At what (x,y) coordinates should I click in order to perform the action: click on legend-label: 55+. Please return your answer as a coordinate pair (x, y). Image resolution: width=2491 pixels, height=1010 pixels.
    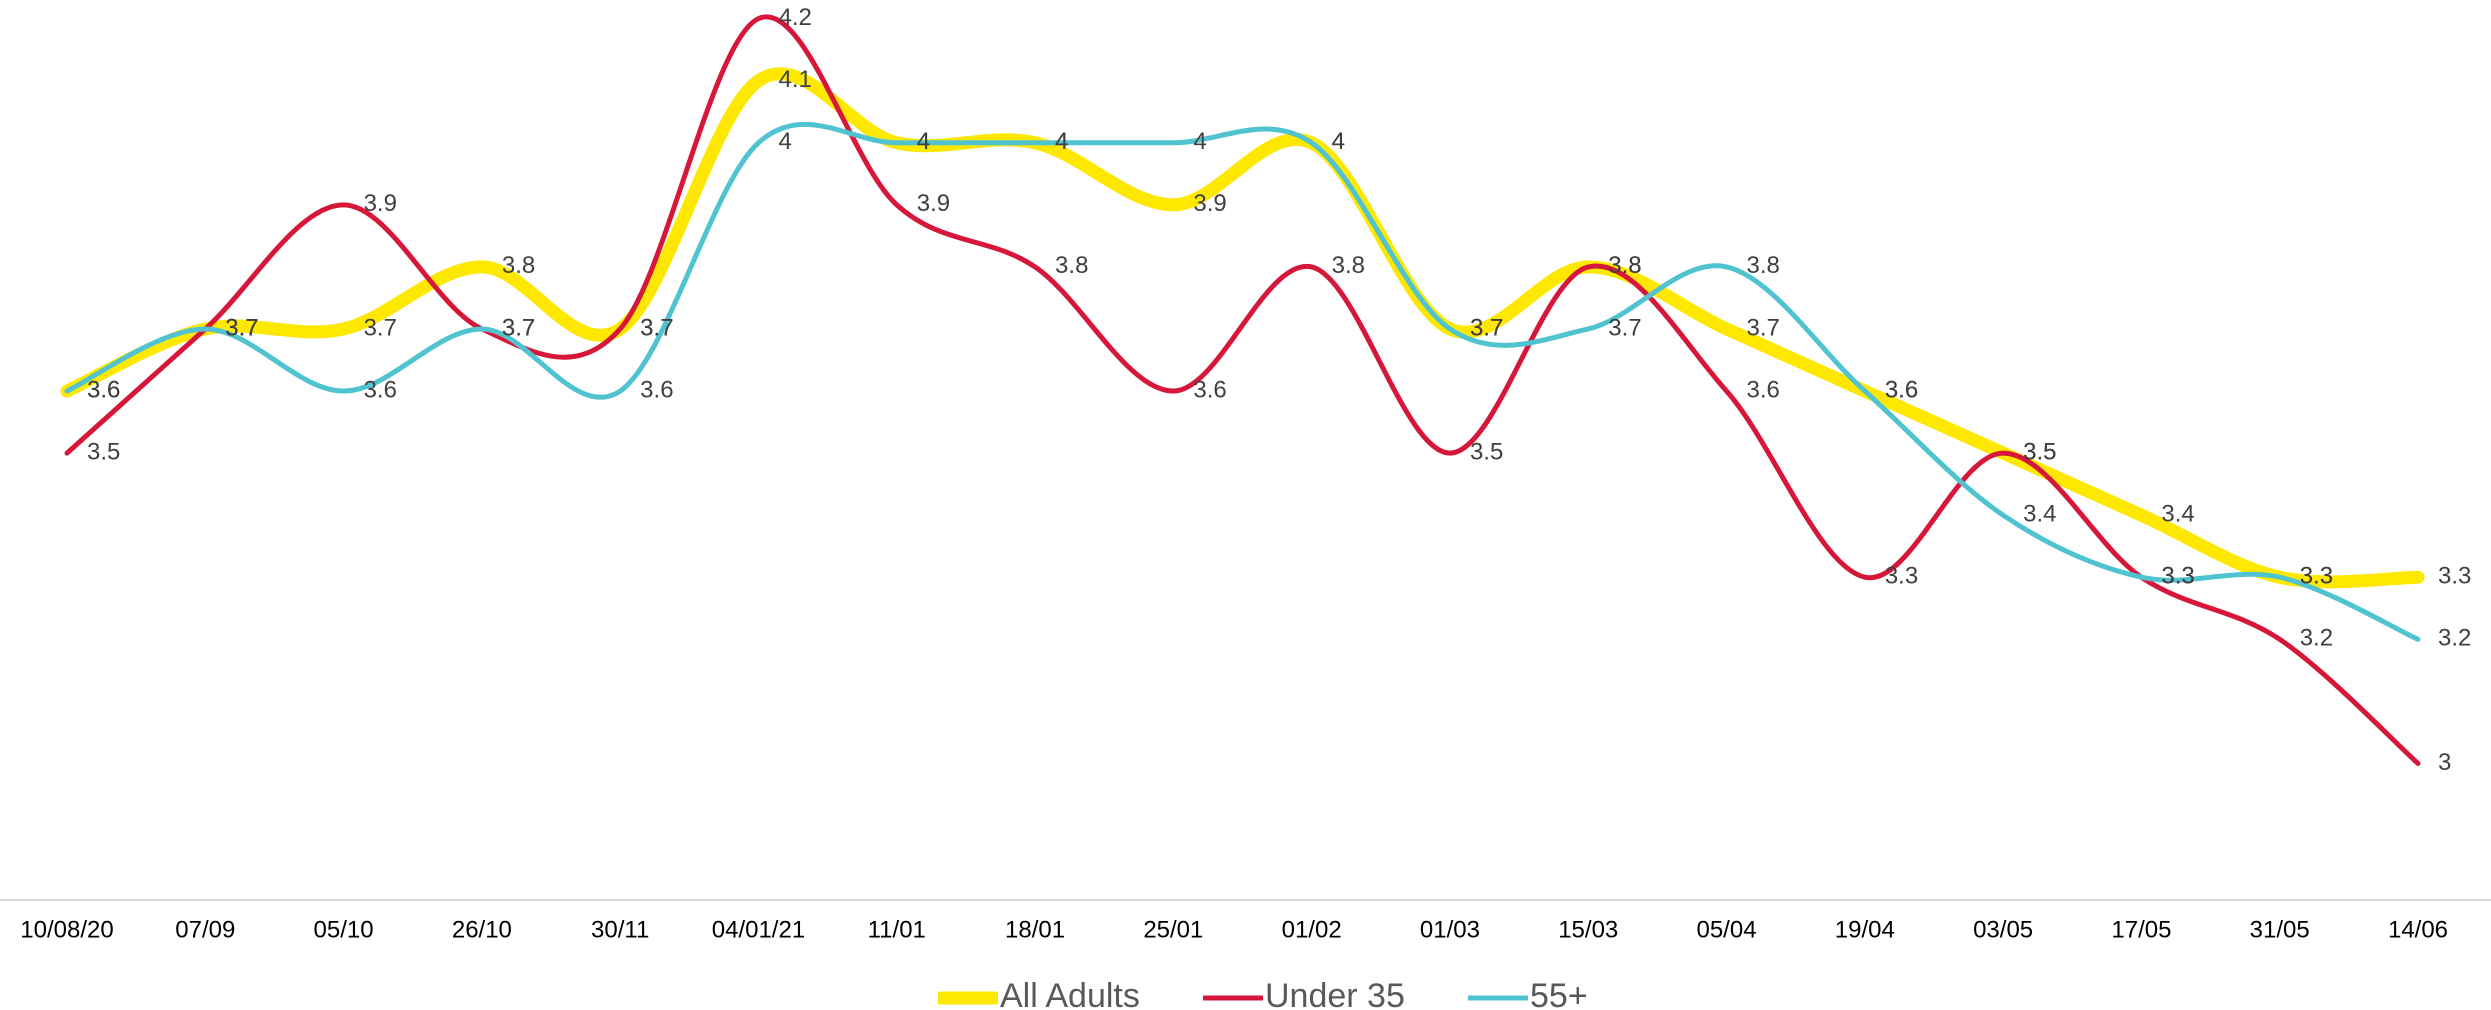
    Looking at the image, I should click on (1559, 993).